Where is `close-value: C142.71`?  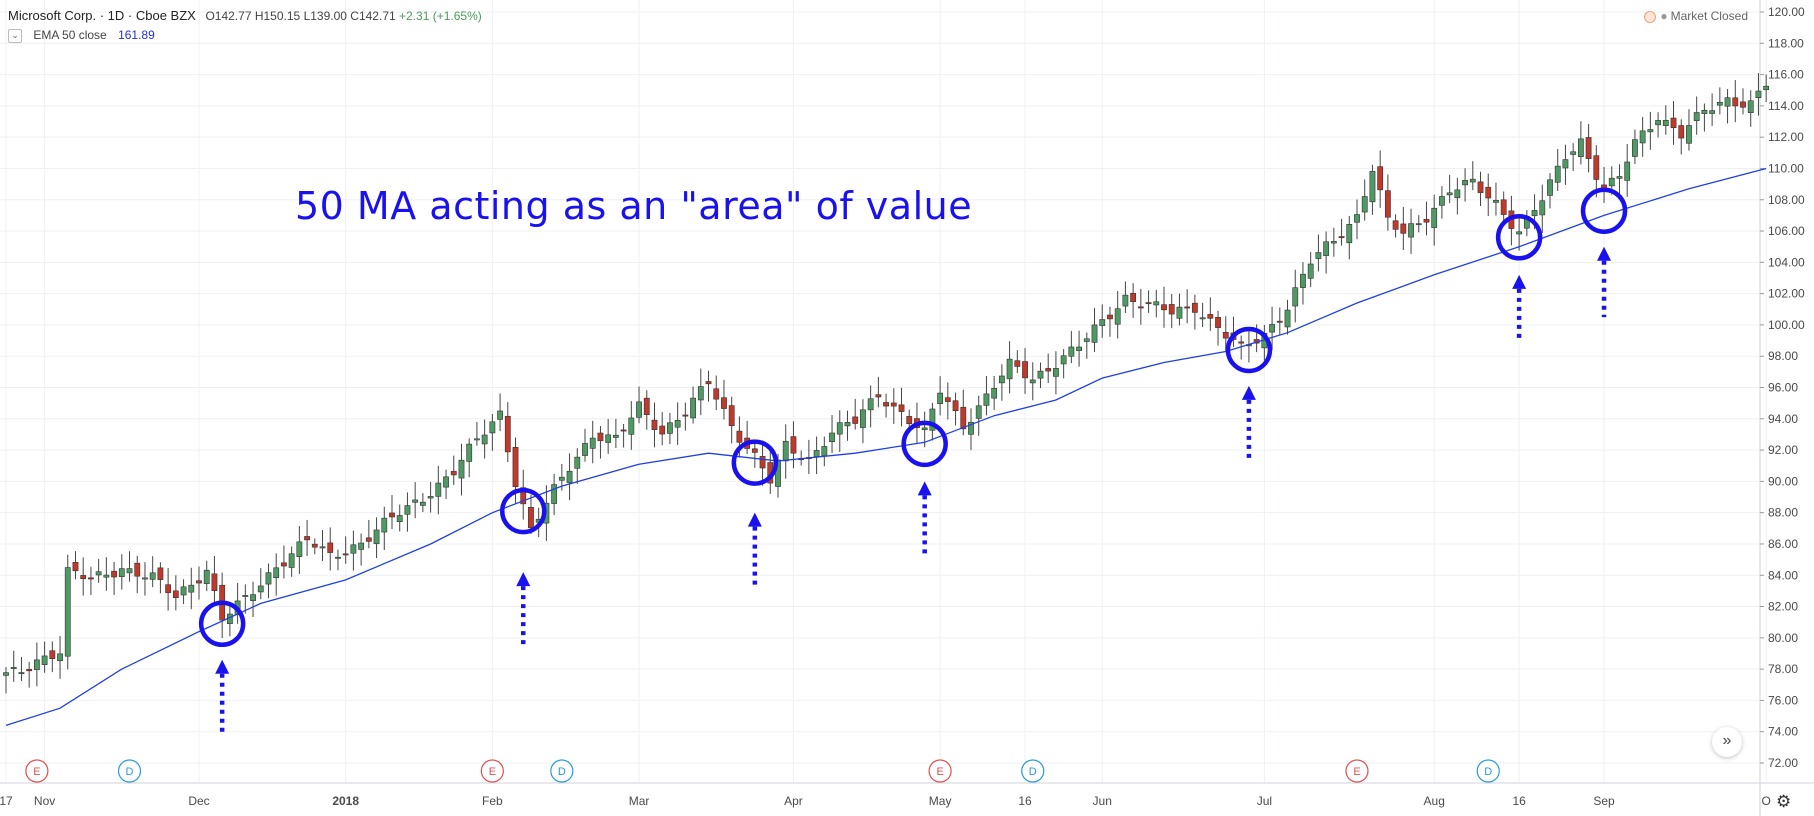
close-value: C142.71 is located at coordinates (373, 16).